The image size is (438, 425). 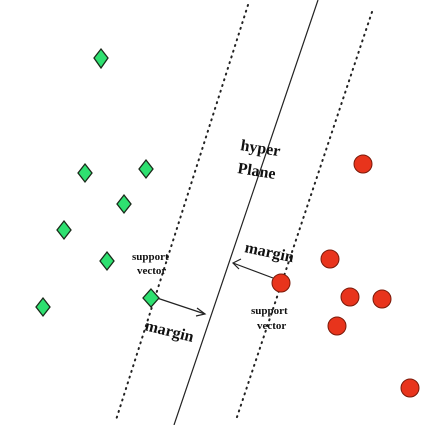 I want to click on margin-label-right: margin, so click(x=269, y=252).